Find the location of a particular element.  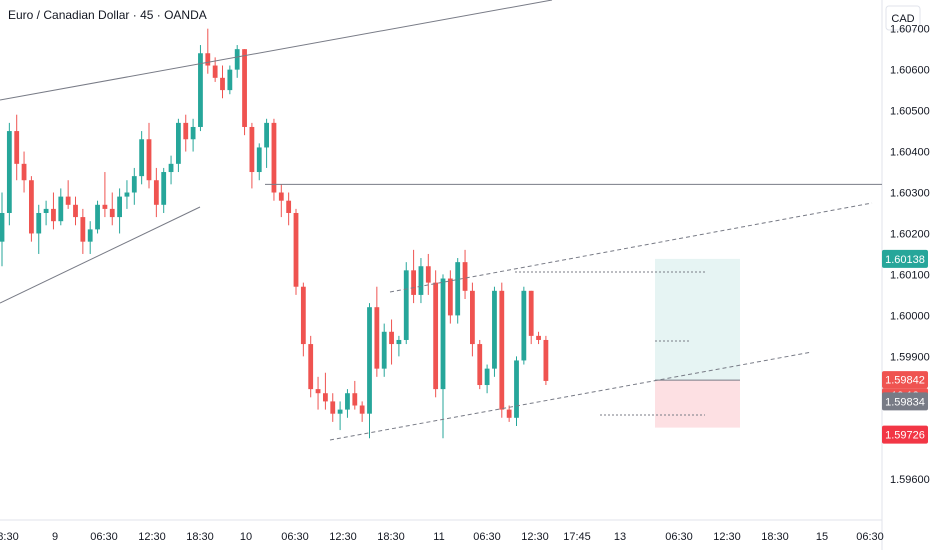

chart-title: Euro / Canadian Dollar · 45 · OANDA is located at coordinates (107, 15).